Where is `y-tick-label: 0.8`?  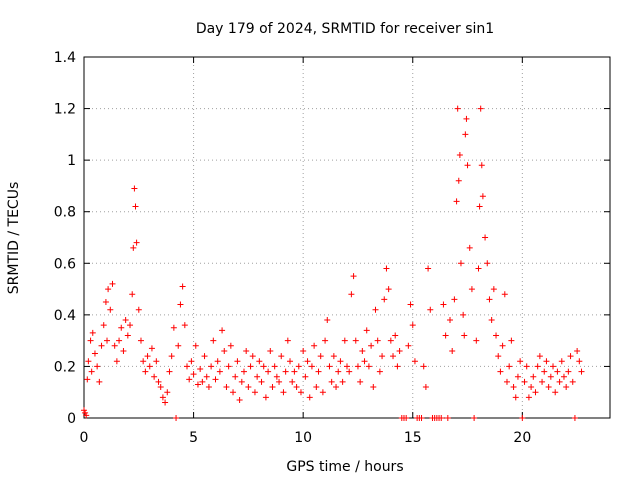 y-tick-label: 0.8 is located at coordinates (65, 213).